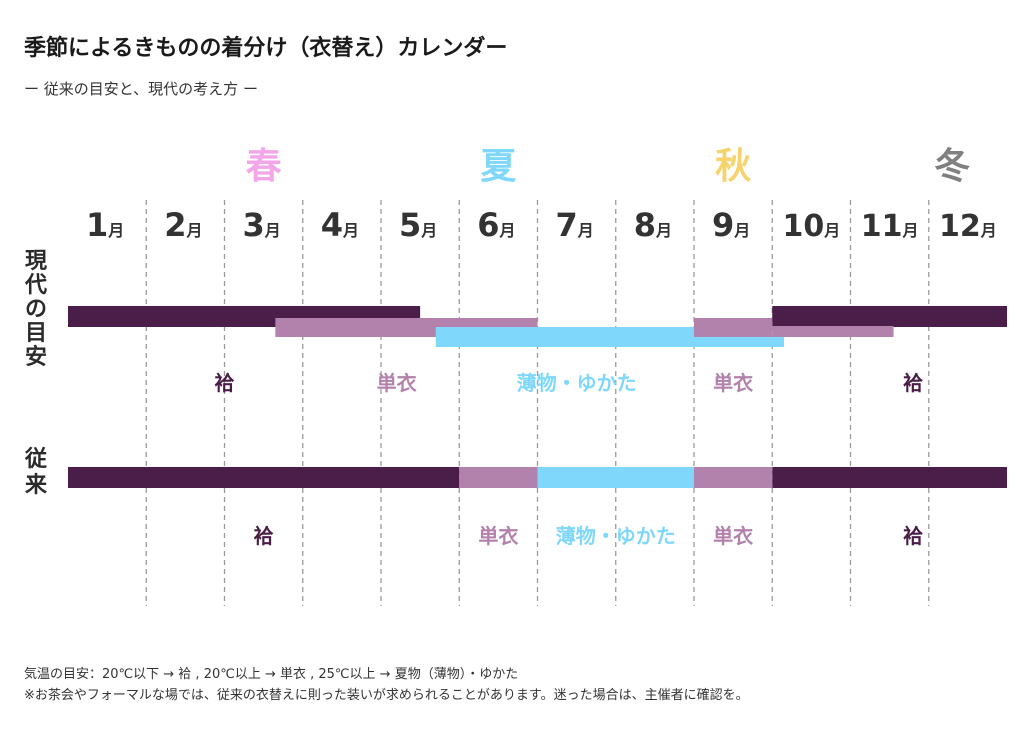  I want to click on month-label: 12月, so click(968, 226).